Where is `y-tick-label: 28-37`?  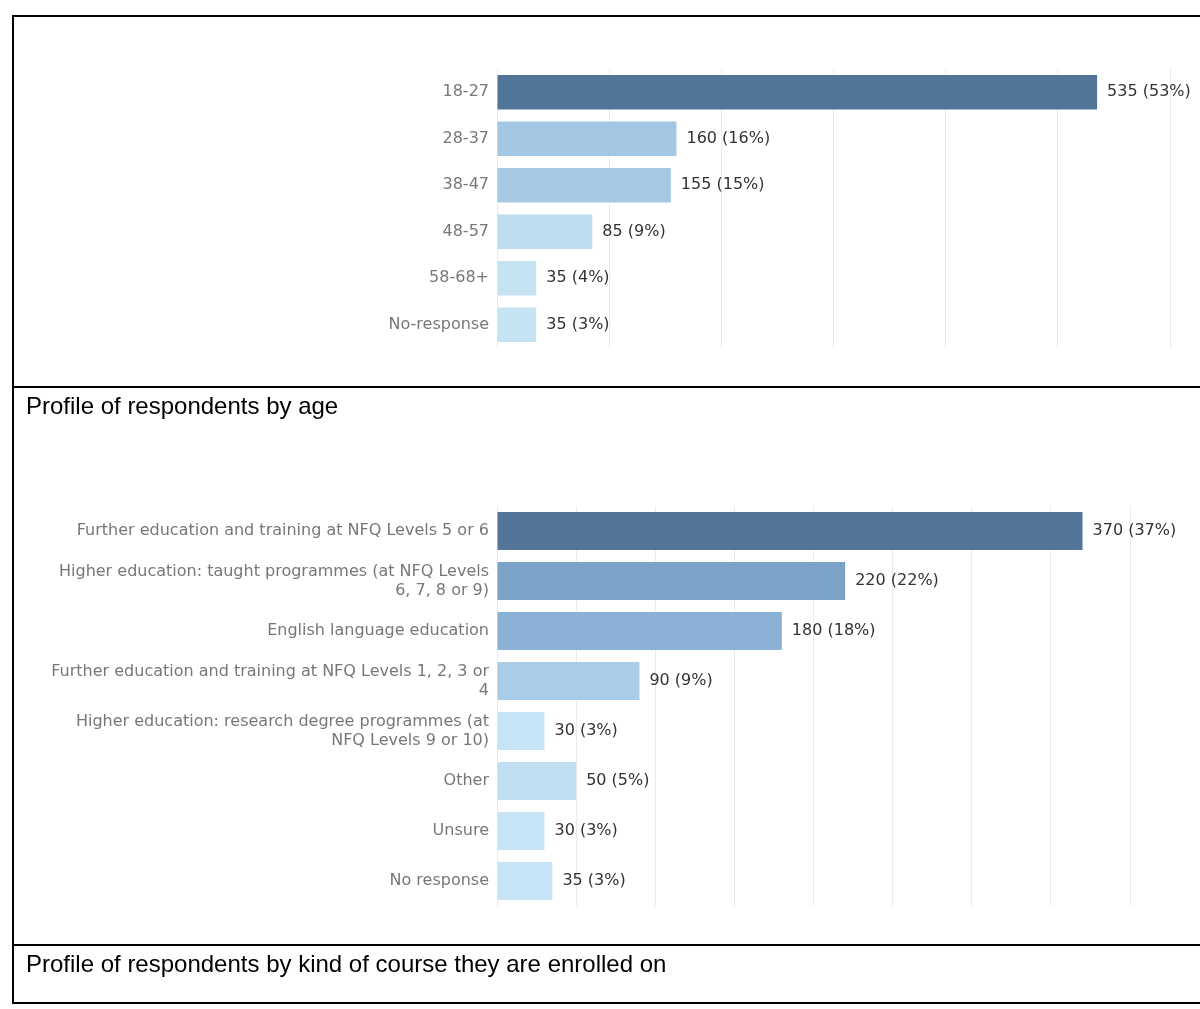 y-tick-label: 28-37 is located at coordinates (465, 137).